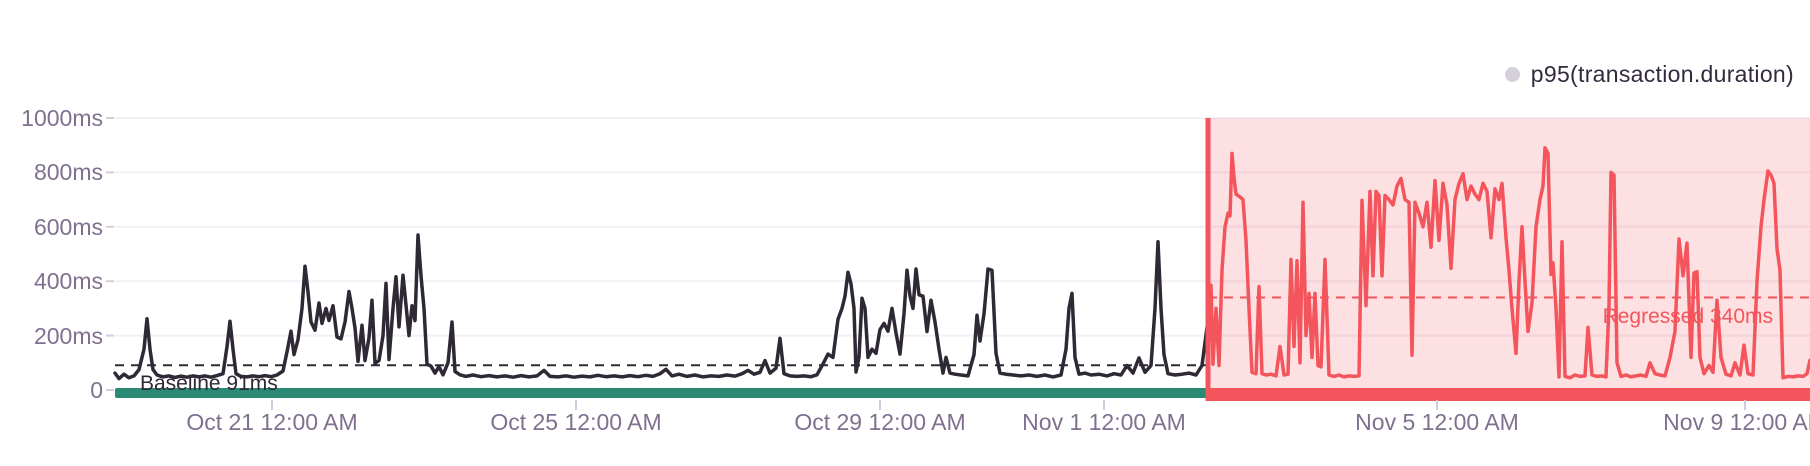 Image resolution: width=1810 pixels, height=466 pixels. I want to click on baseline-period-bar, so click(661, 393).